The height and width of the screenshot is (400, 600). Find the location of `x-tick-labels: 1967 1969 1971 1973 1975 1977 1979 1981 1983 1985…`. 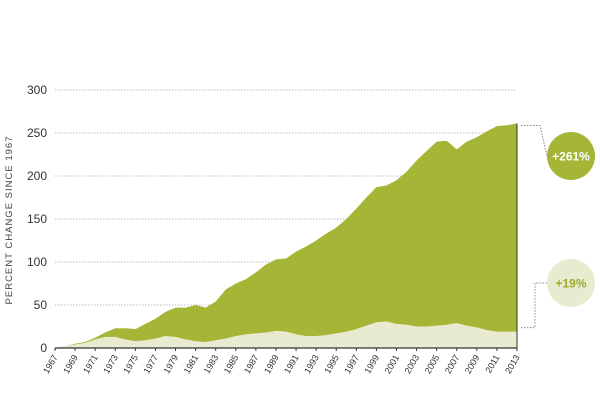

x-tick-labels: 1967 1969 1971 1973 1975 1977 1979 1981 1983 1985… is located at coordinates (281, 361).